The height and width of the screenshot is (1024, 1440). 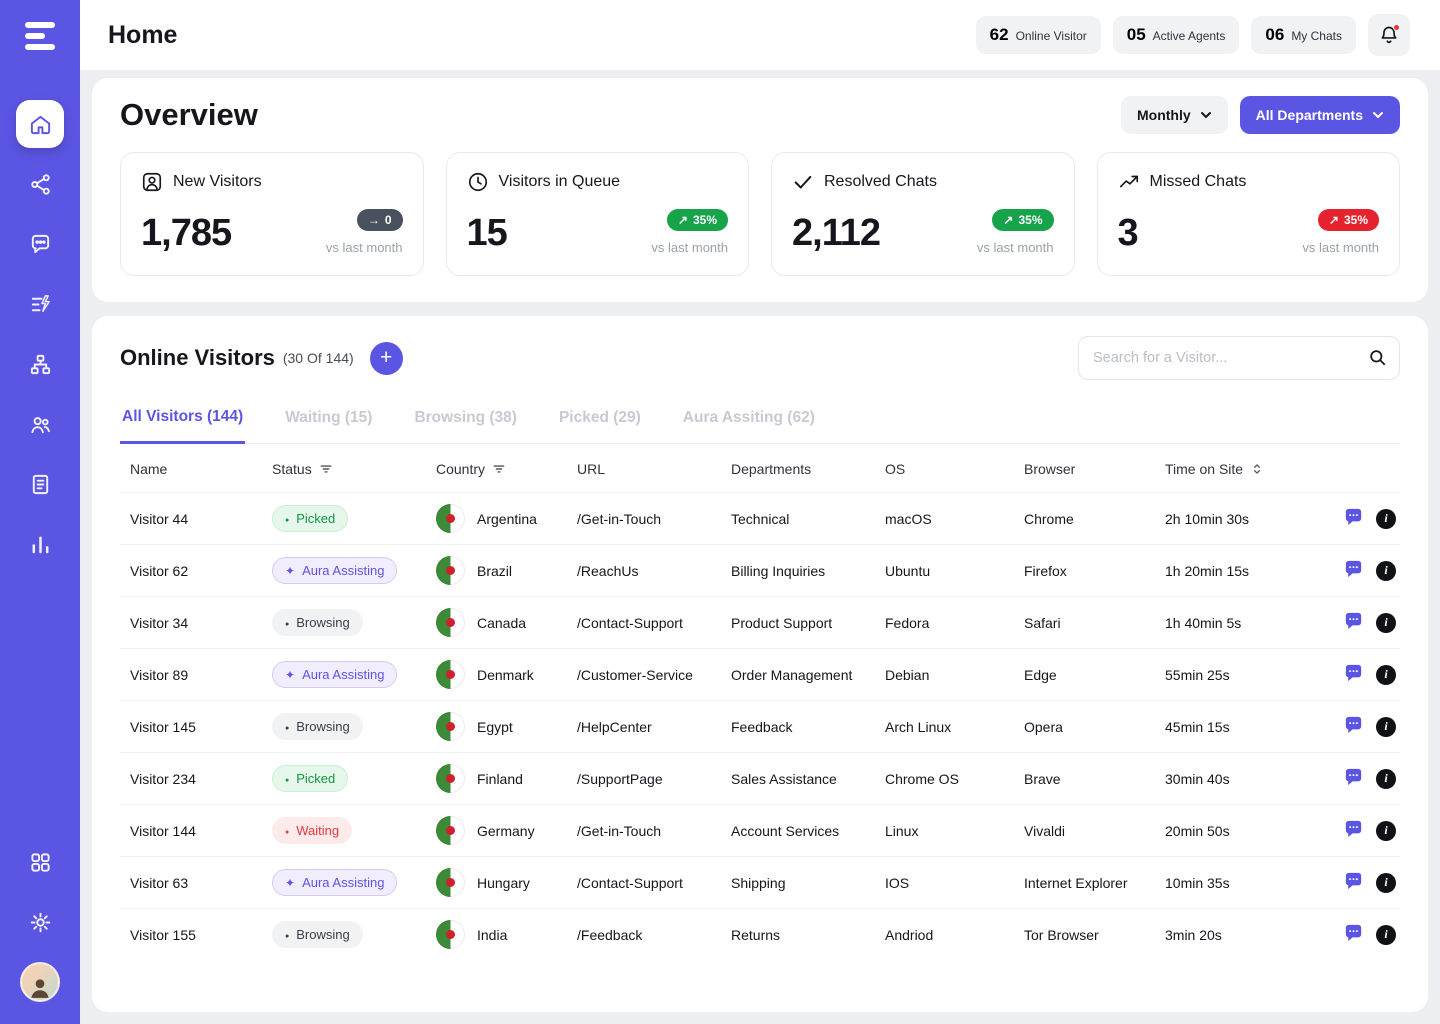 What do you see at coordinates (40, 982) in the screenshot?
I see `sidebar-item-profile` at bounding box center [40, 982].